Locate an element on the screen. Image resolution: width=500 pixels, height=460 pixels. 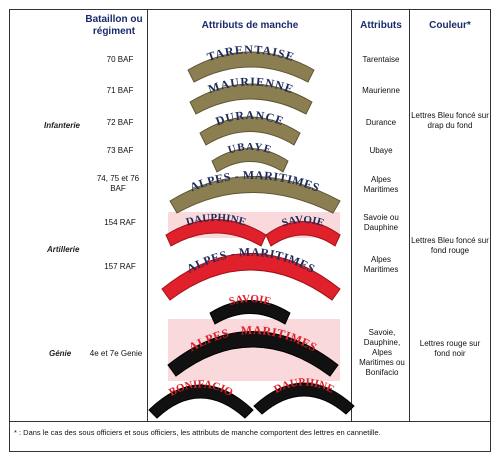
patch-ubaye: UBAYE is located at coordinates (250, 157).